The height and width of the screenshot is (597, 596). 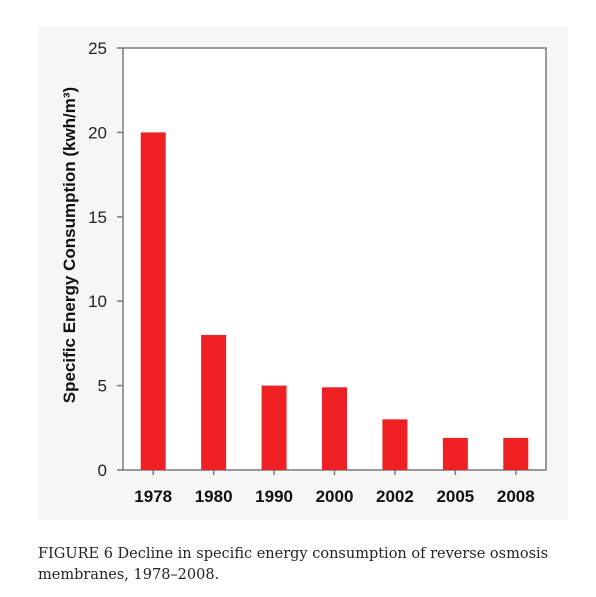 What do you see at coordinates (97, 217) in the screenshot?
I see `y-tick-label: 15` at bounding box center [97, 217].